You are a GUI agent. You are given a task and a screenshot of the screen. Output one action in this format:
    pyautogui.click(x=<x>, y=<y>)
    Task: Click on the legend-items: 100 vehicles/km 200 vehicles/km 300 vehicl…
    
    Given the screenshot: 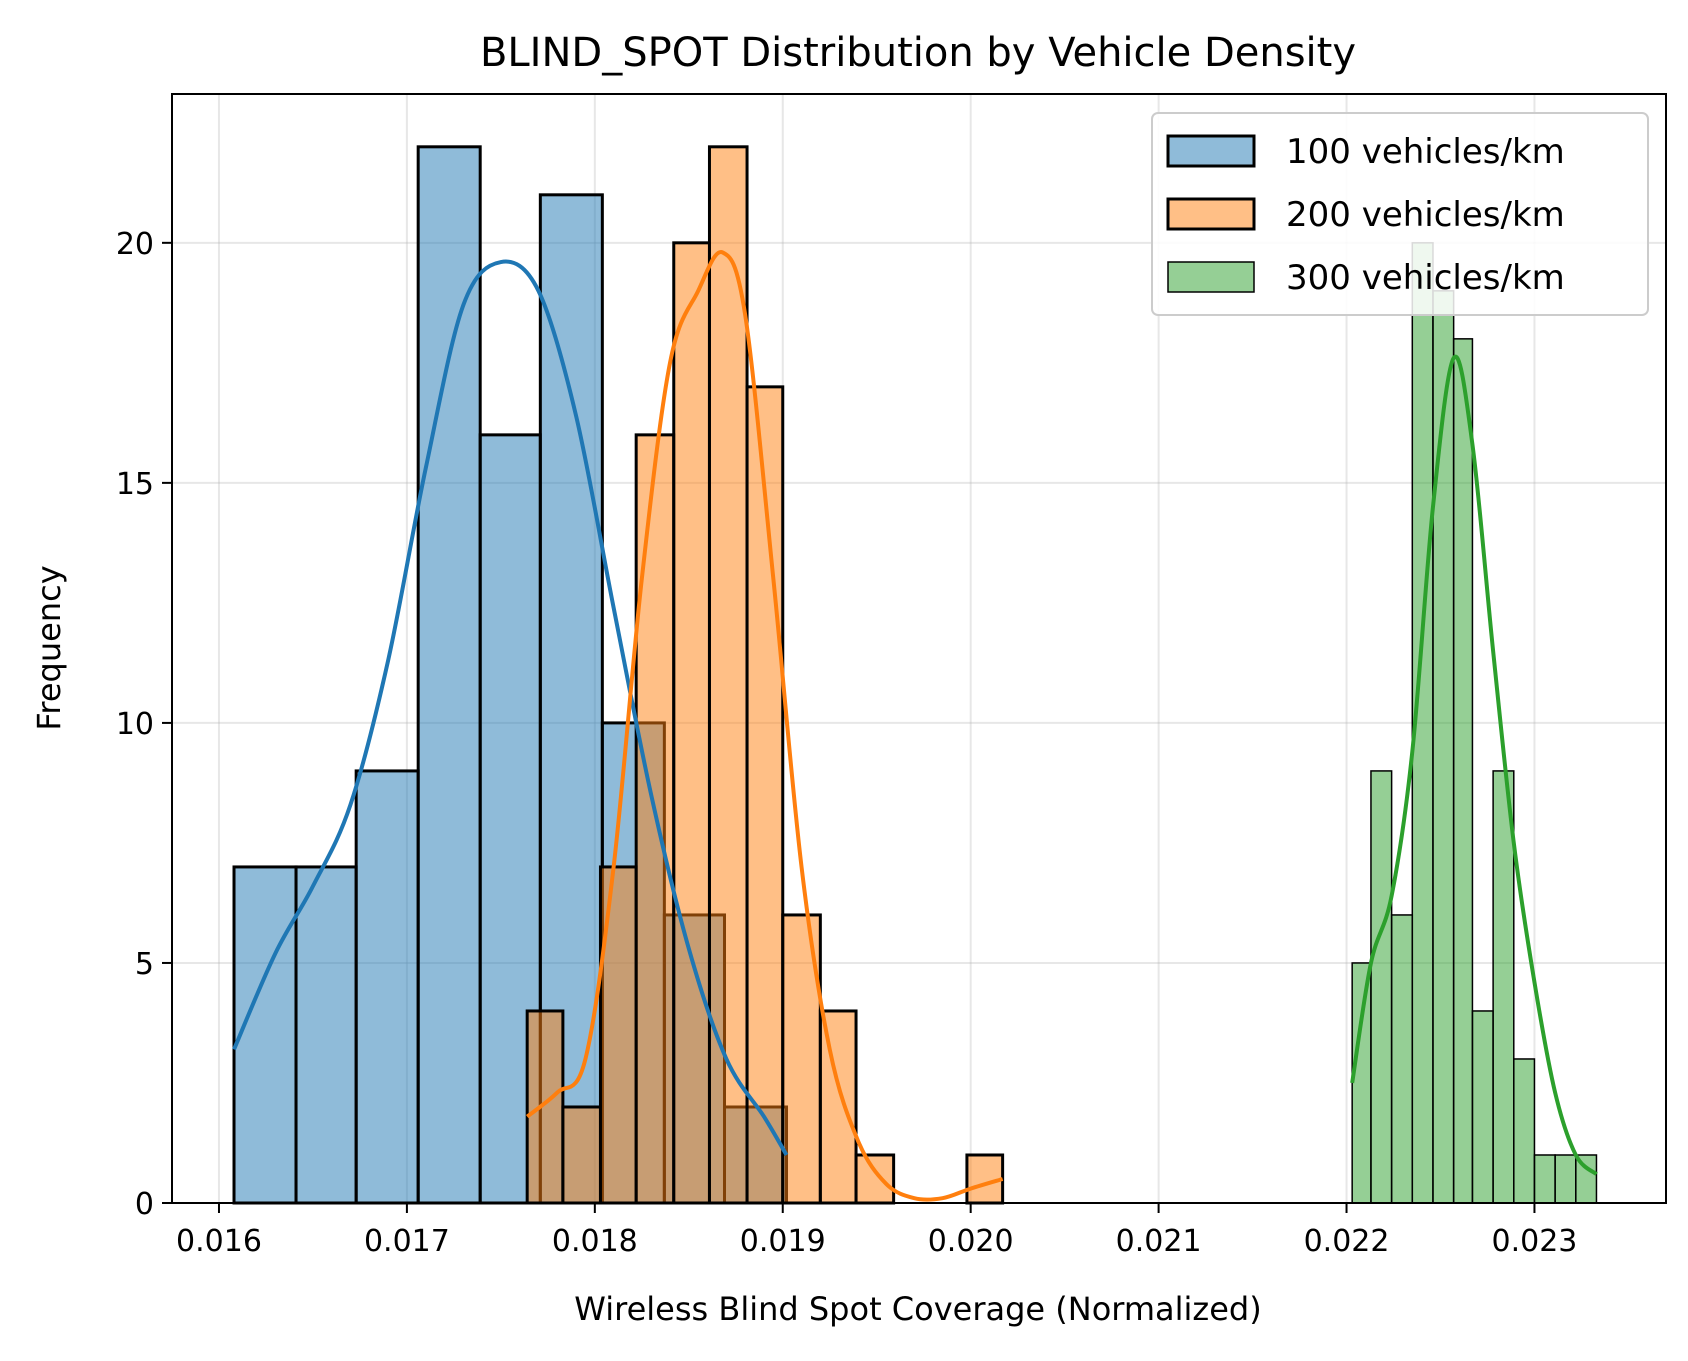 What is the action you would take?
    pyautogui.click(x=1365, y=215)
    